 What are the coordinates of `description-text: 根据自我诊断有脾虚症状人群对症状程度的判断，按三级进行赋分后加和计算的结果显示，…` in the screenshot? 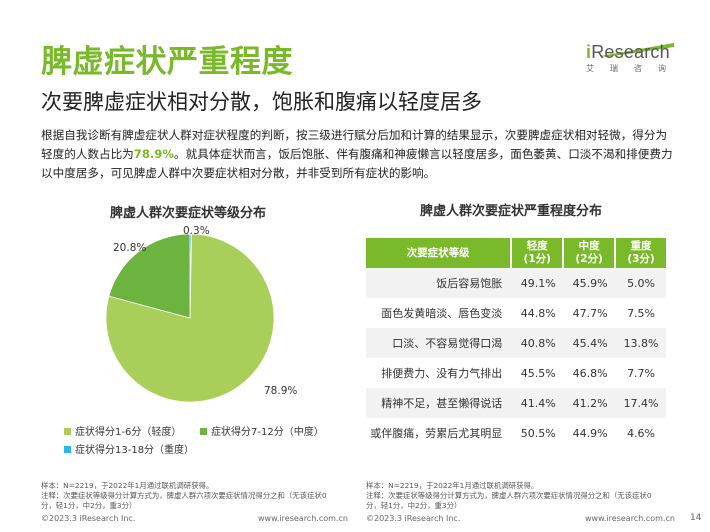 It's located at (354, 144).